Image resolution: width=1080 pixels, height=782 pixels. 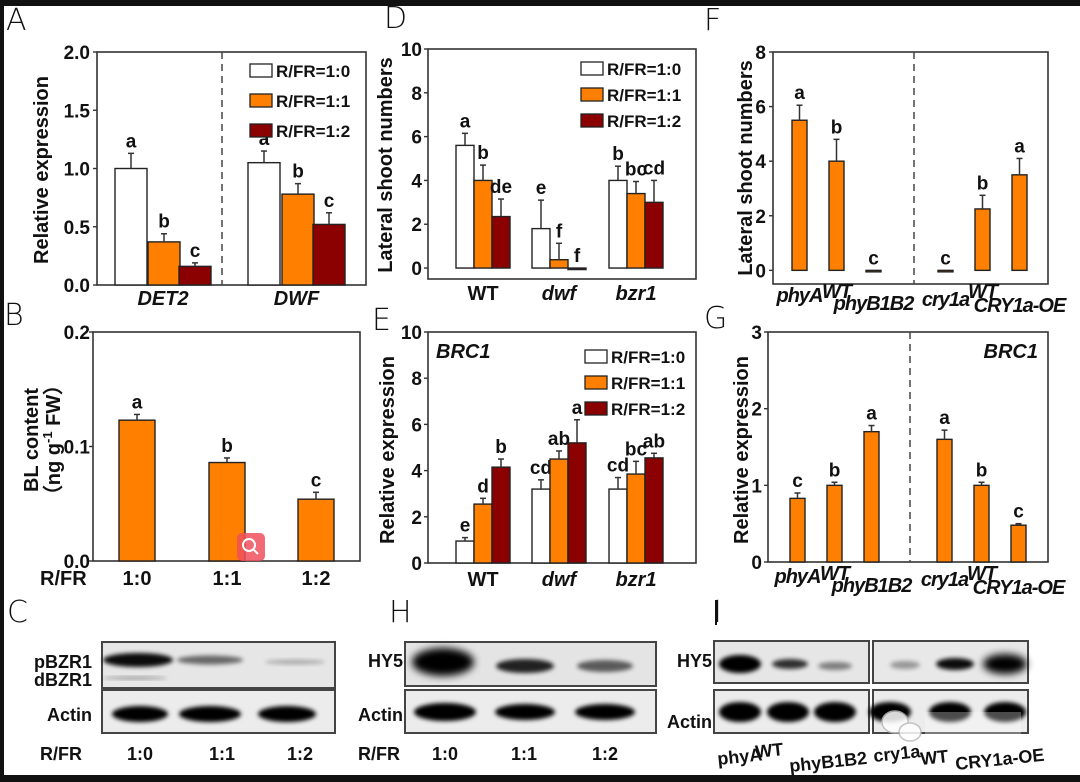 What do you see at coordinates (541, 468) in the screenshot?
I see `significance-letter: cd` at bounding box center [541, 468].